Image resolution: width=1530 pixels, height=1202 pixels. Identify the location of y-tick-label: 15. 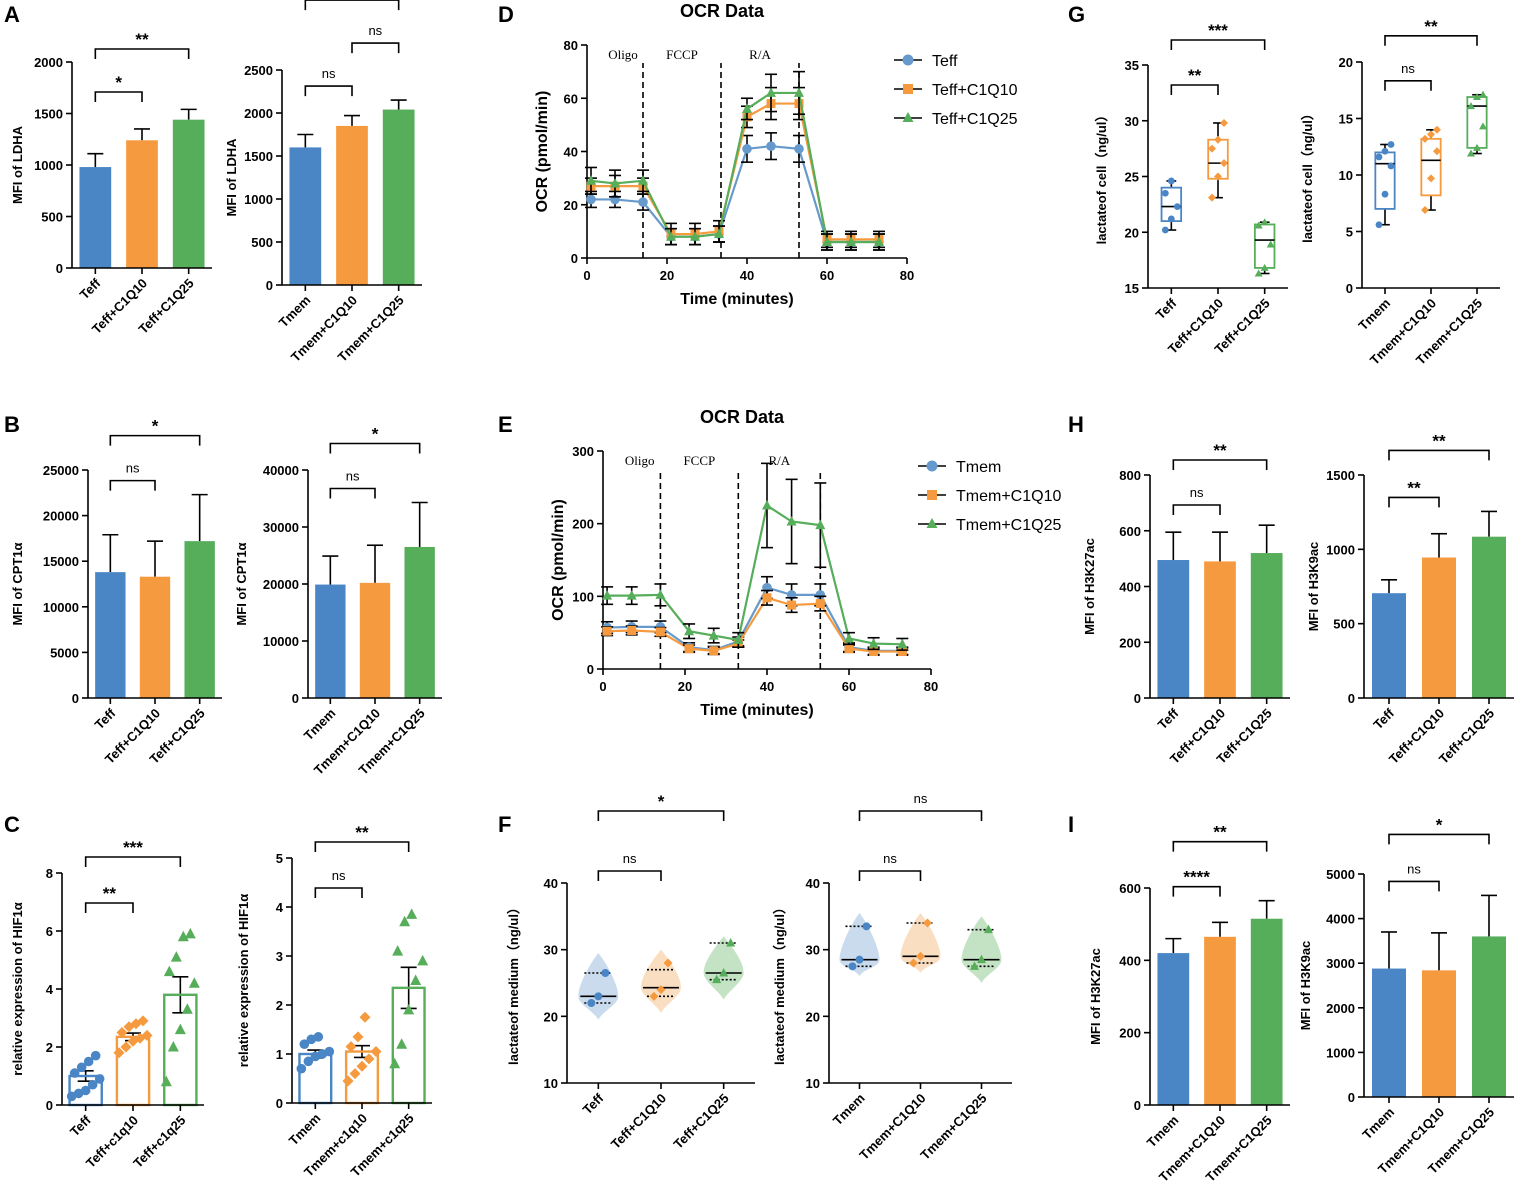
(1346, 119).